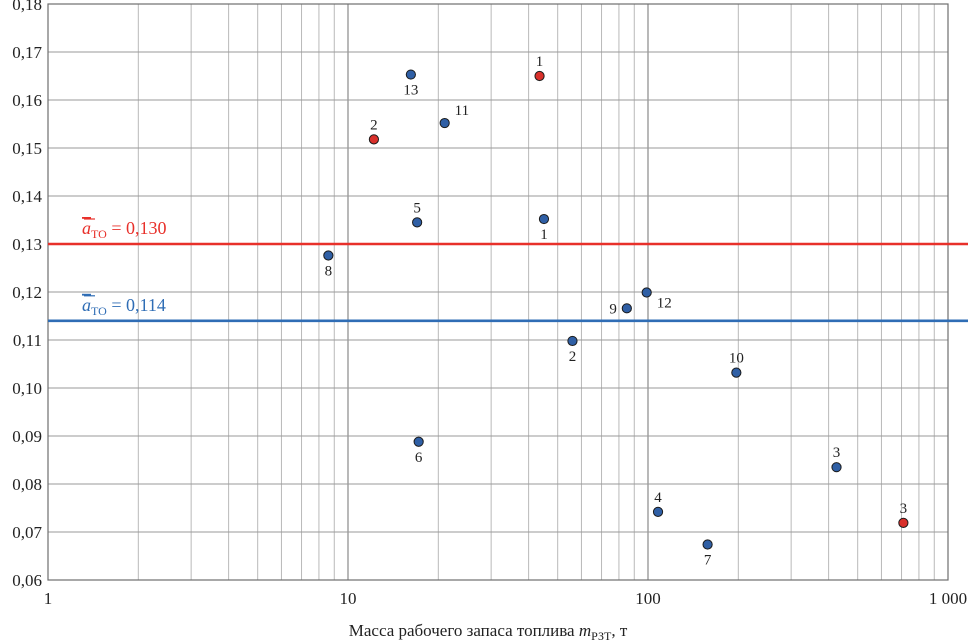 The width and height of the screenshot is (968, 643). I want to click on reference-value: = 0,130, so click(137, 228).